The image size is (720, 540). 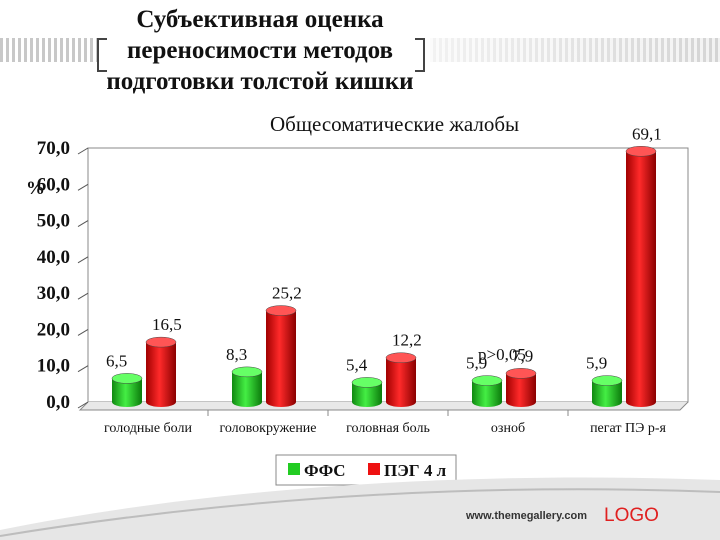 What do you see at coordinates (287, 293) in the screenshot?
I see `data-label: 25,2` at bounding box center [287, 293].